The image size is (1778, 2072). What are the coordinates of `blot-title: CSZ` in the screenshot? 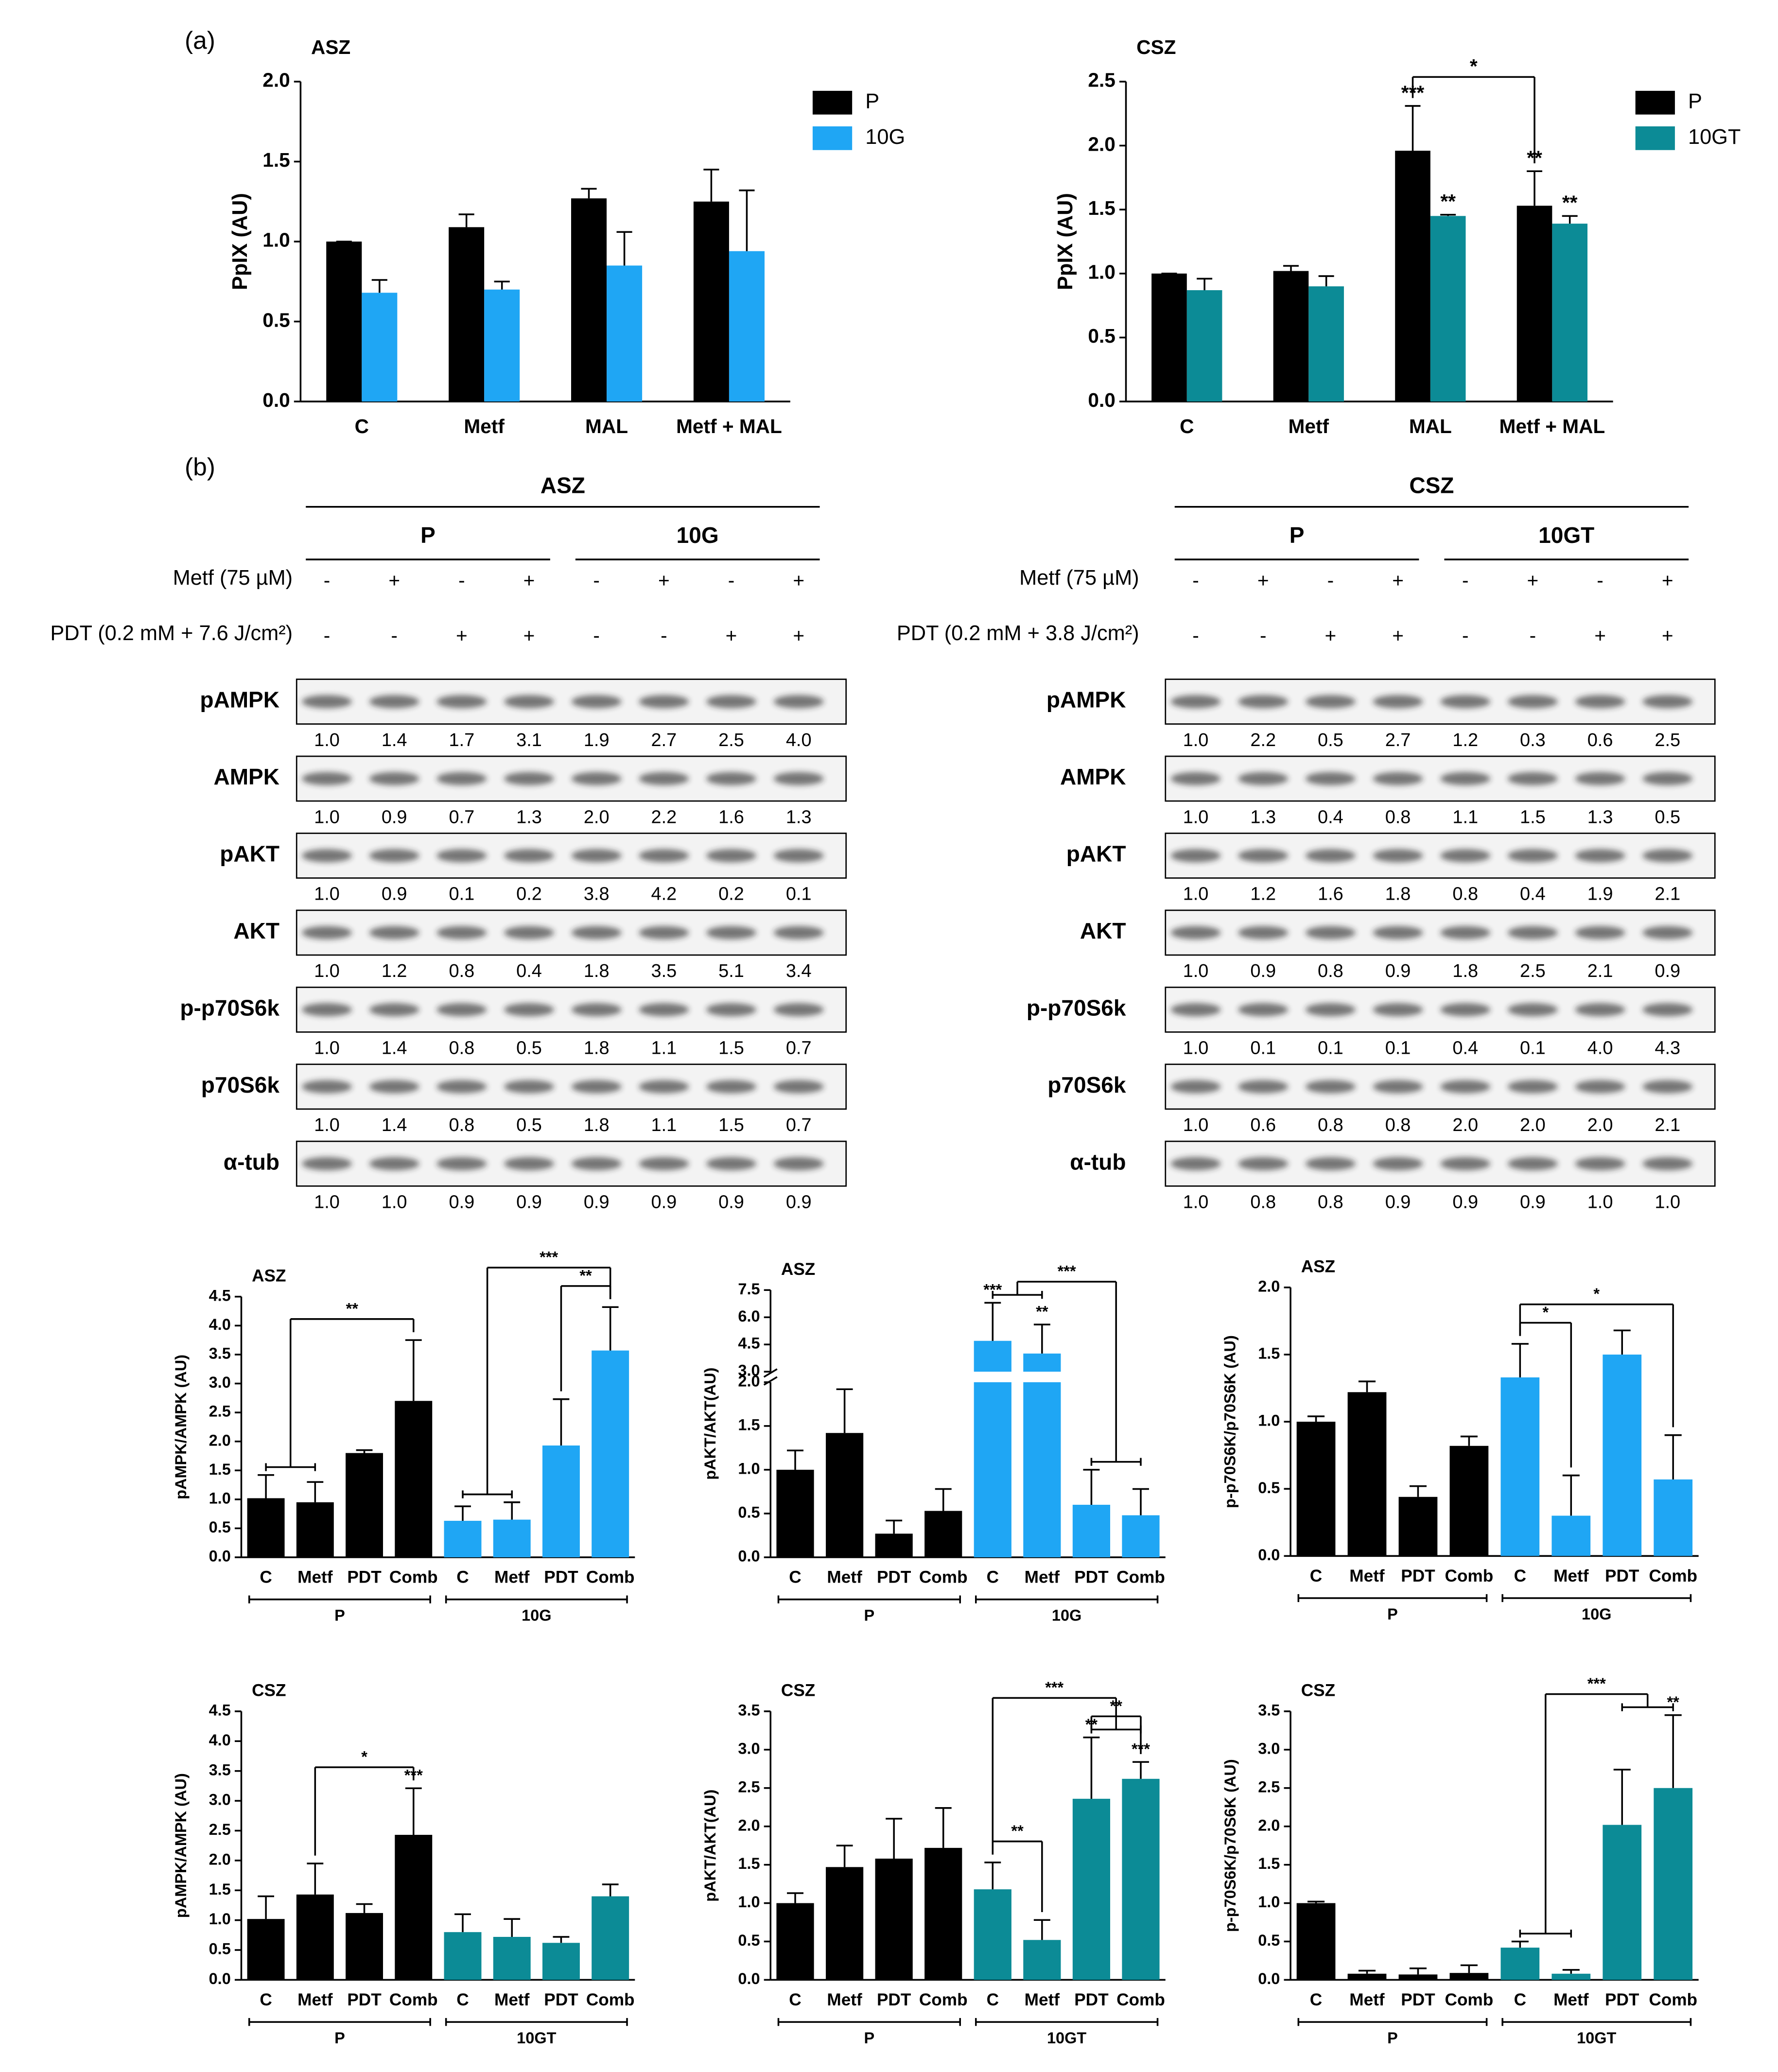 It's located at (1431, 485).